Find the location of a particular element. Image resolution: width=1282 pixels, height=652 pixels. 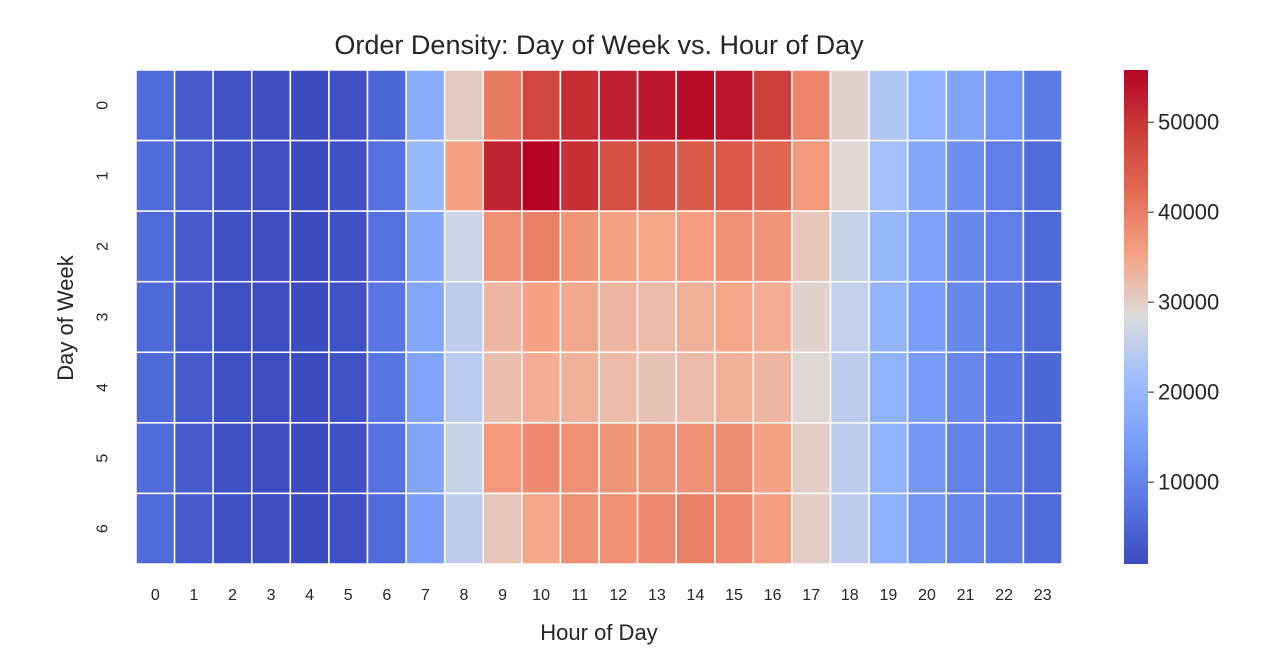

x-tick-label: 5 is located at coordinates (348, 595).